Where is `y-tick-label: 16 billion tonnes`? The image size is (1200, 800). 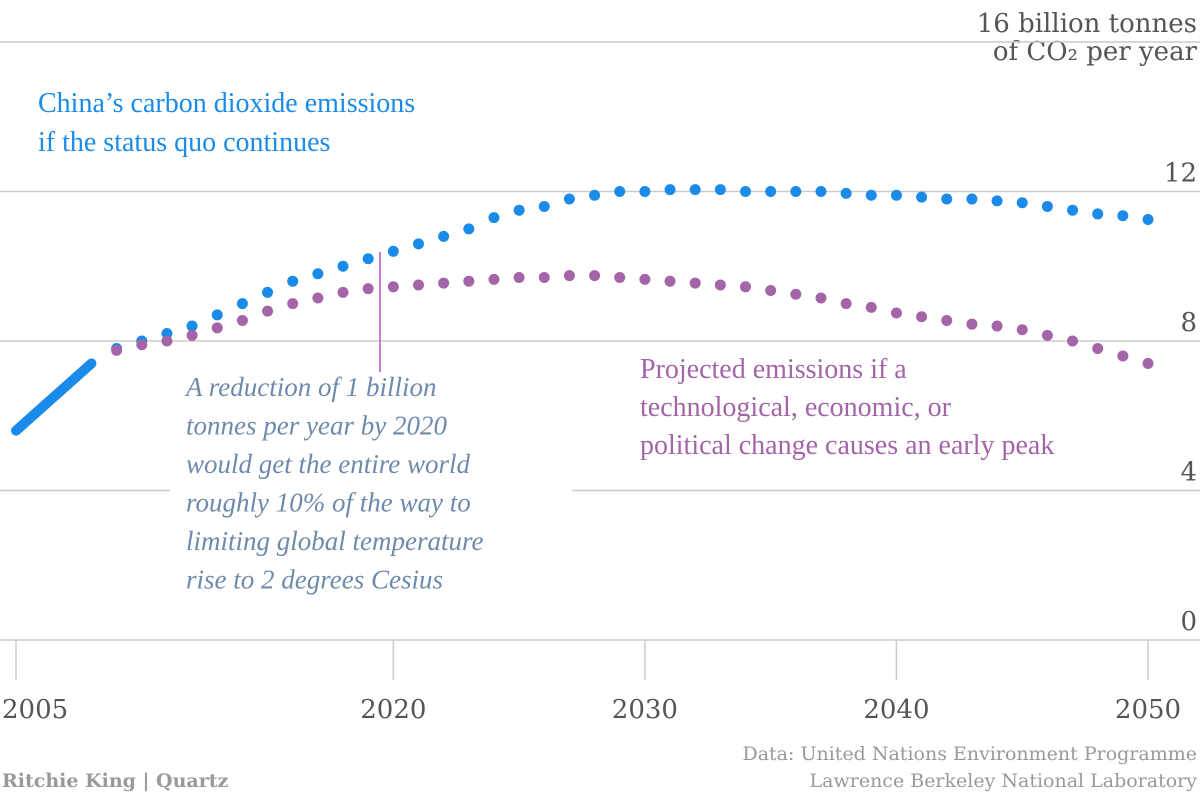
y-tick-label: 16 billion tonnes is located at coordinates (1087, 24).